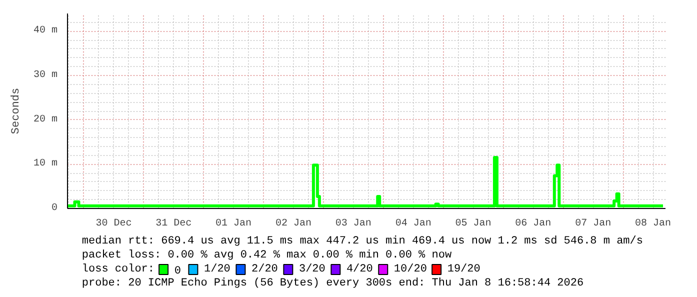 The height and width of the screenshot is (297, 697). I want to click on legend-label: 10/20, so click(410, 270).